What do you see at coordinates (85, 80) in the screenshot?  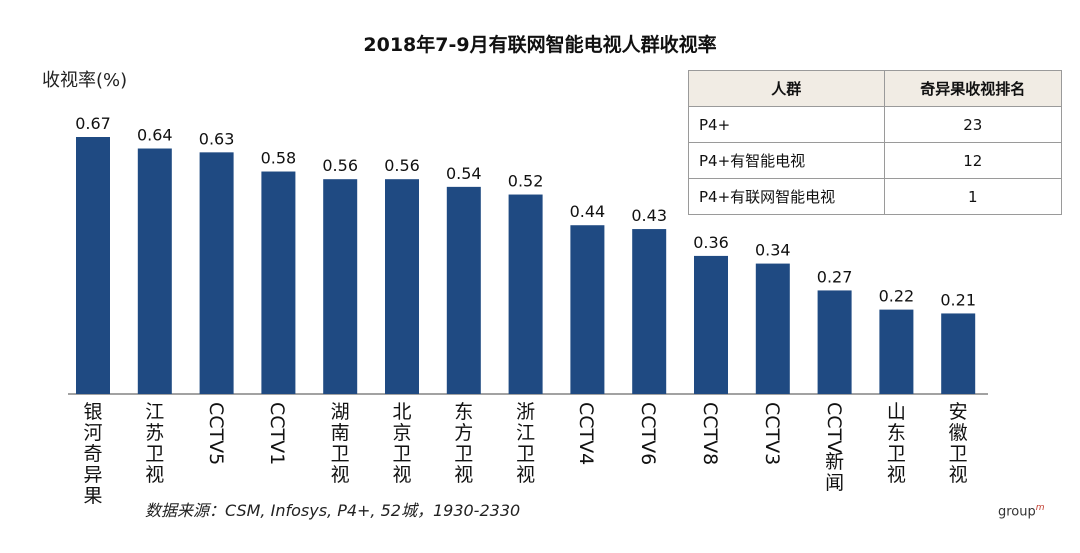 I see `y-axis-label: 收视率(%)` at bounding box center [85, 80].